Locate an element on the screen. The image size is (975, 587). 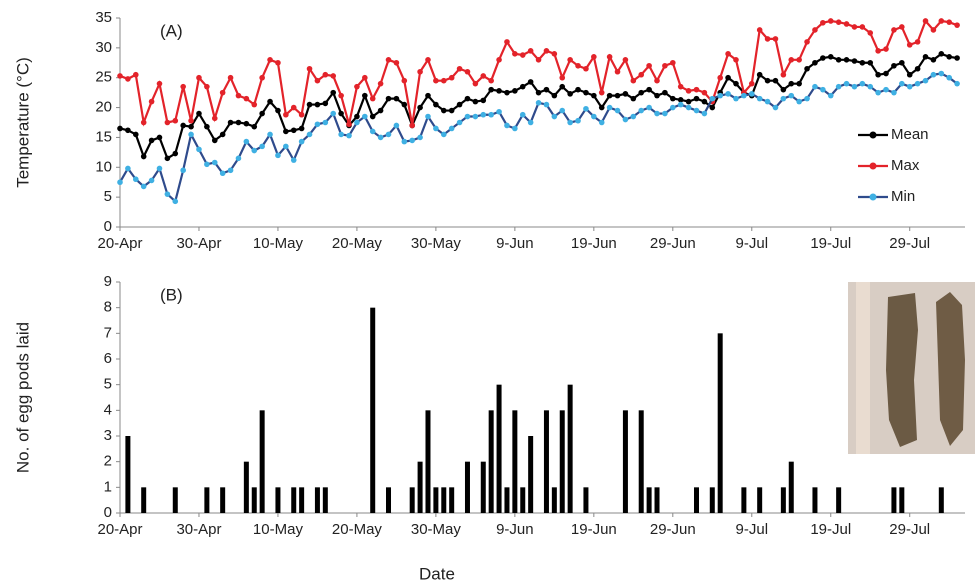
x-tick-label: 20-Apr is located at coordinates (119, 243).